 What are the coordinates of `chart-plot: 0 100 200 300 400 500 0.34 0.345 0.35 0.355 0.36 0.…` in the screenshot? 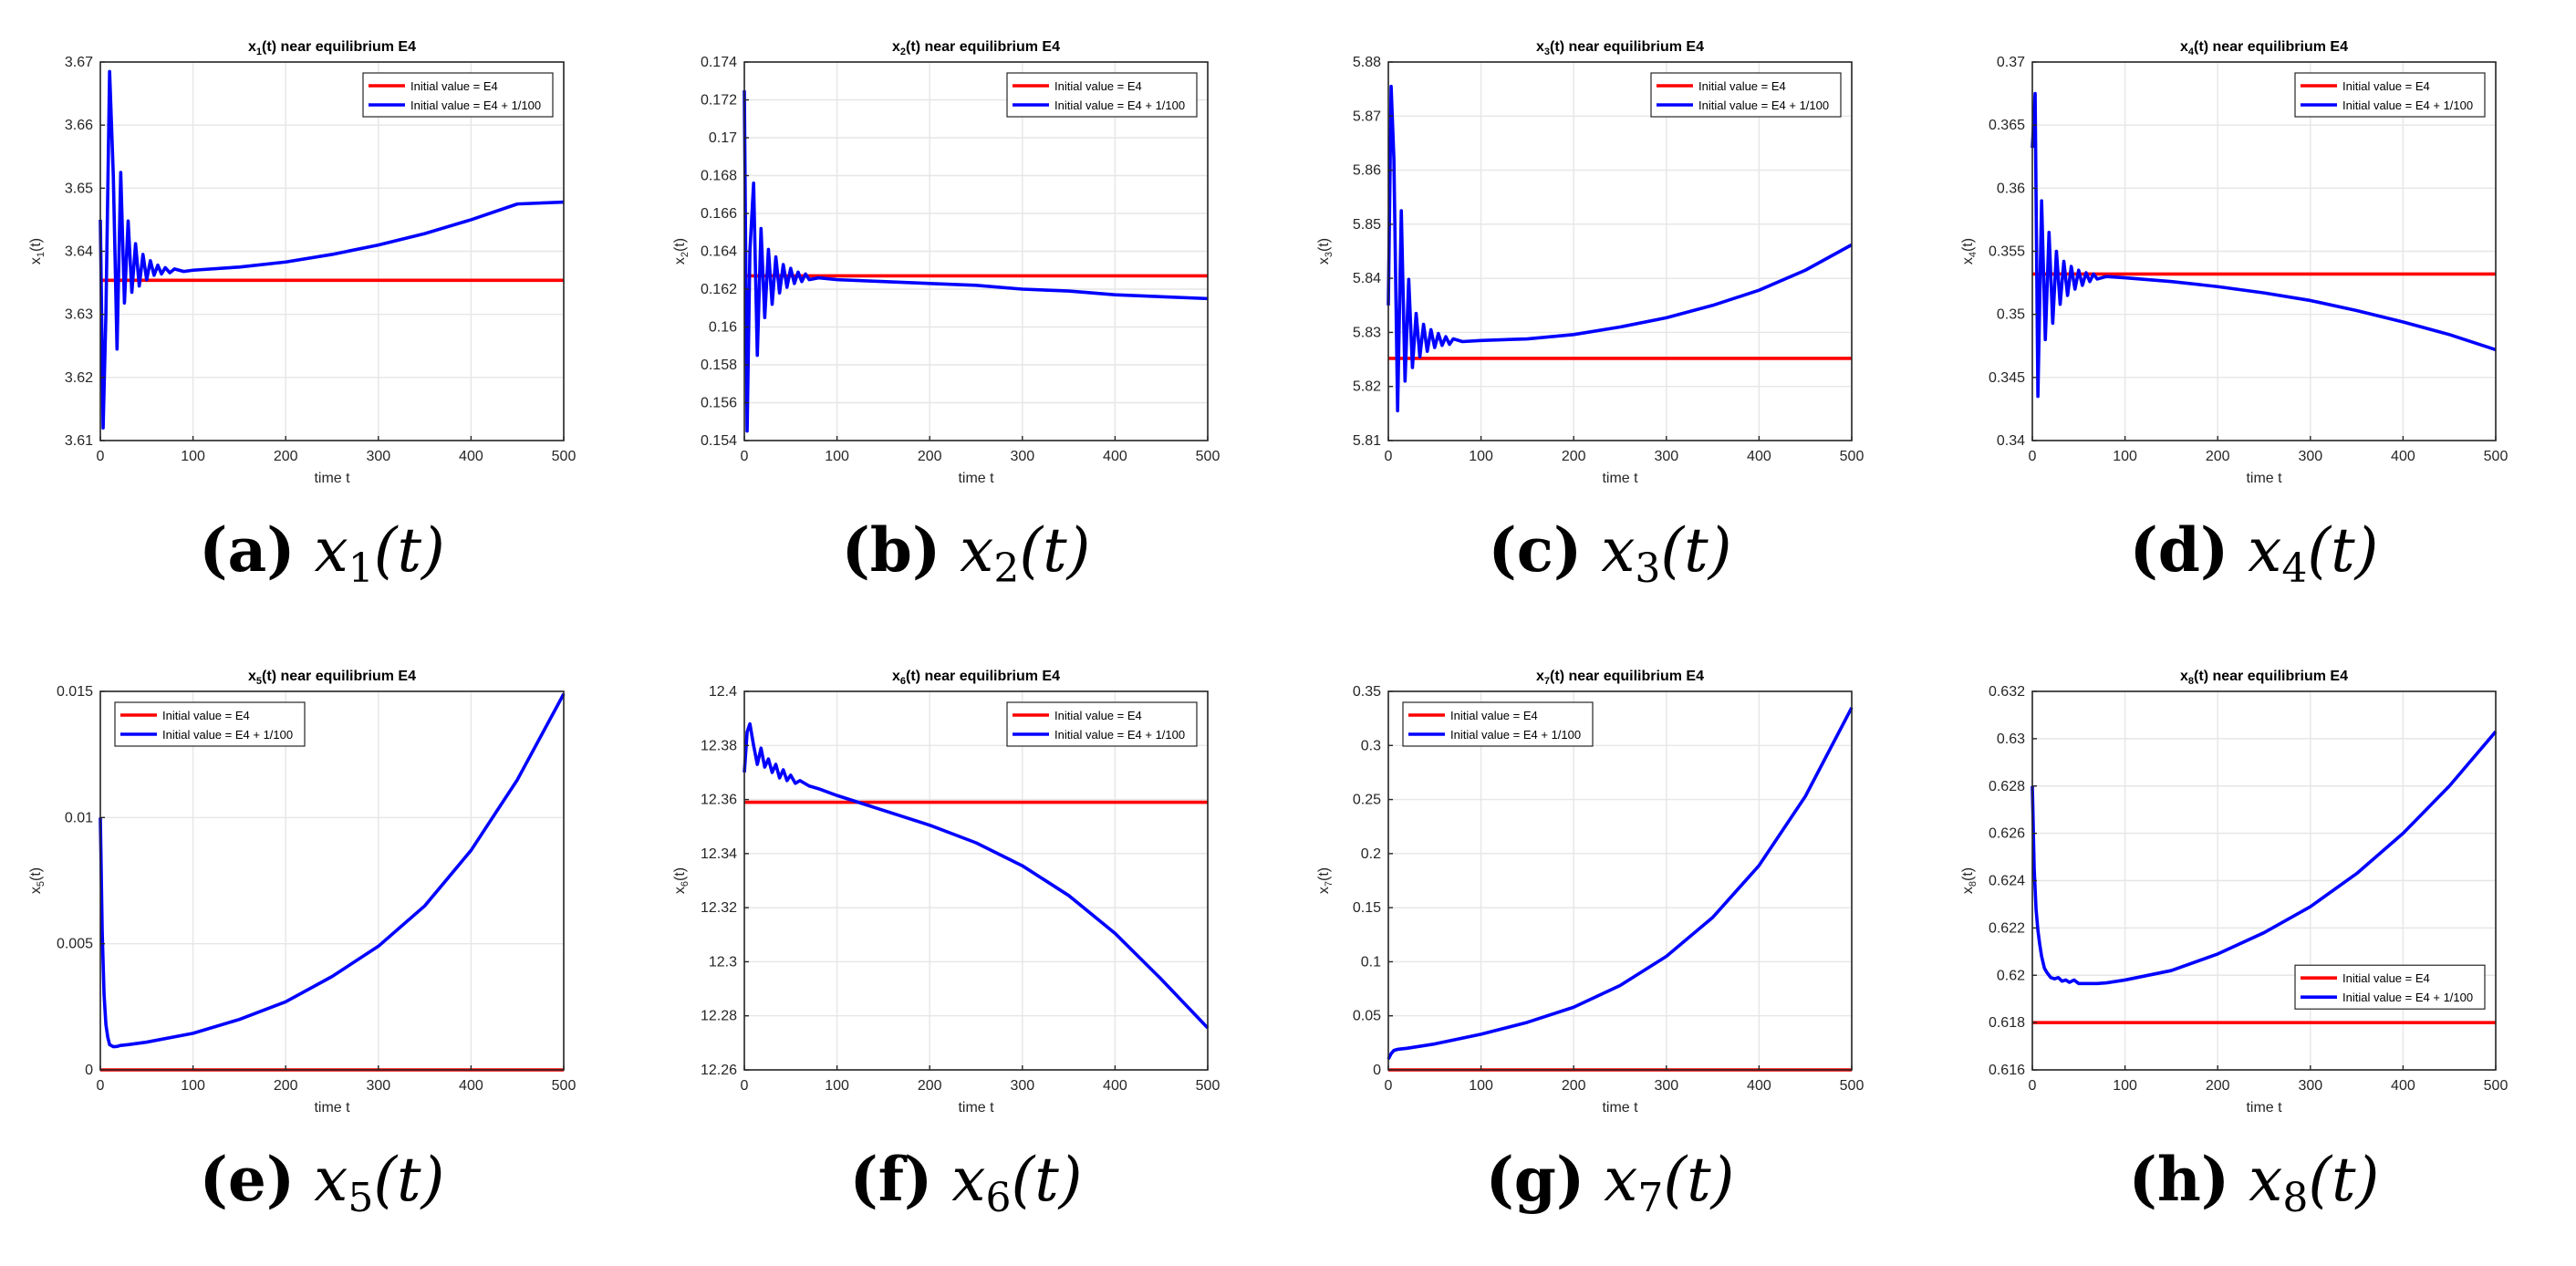 It's located at (2234, 262).